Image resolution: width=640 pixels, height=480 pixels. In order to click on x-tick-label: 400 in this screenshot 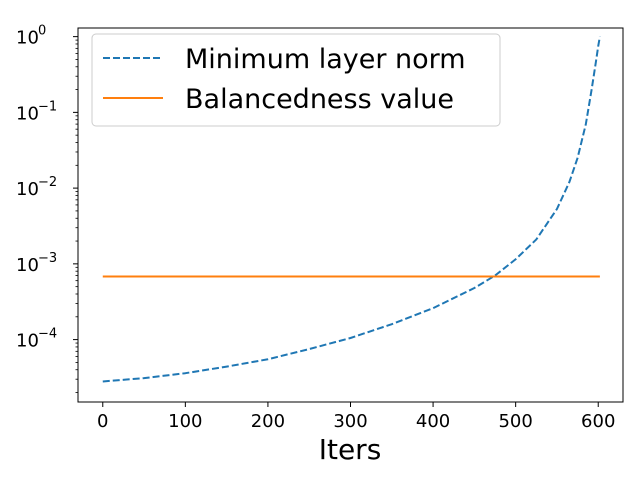, I will do `click(433, 421)`.